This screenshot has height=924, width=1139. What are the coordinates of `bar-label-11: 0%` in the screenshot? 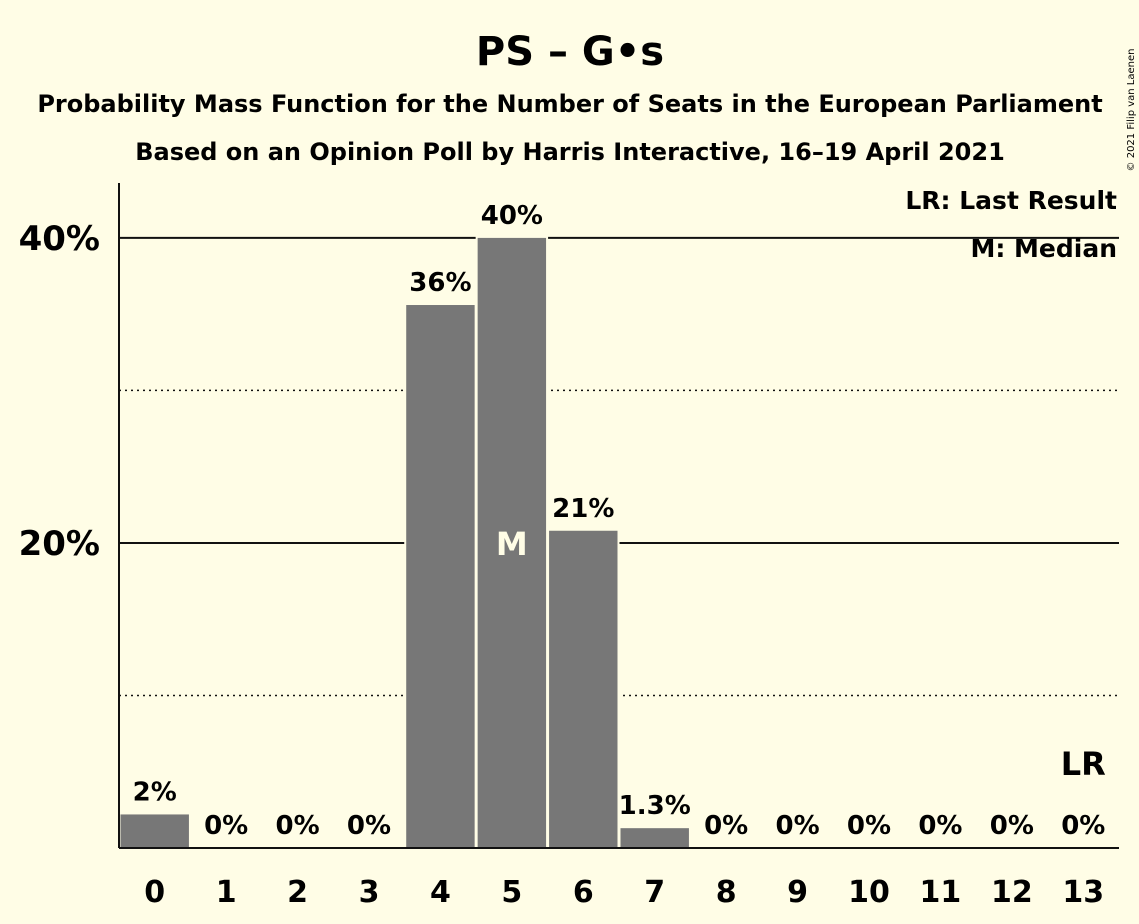 It's located at (940, 826).